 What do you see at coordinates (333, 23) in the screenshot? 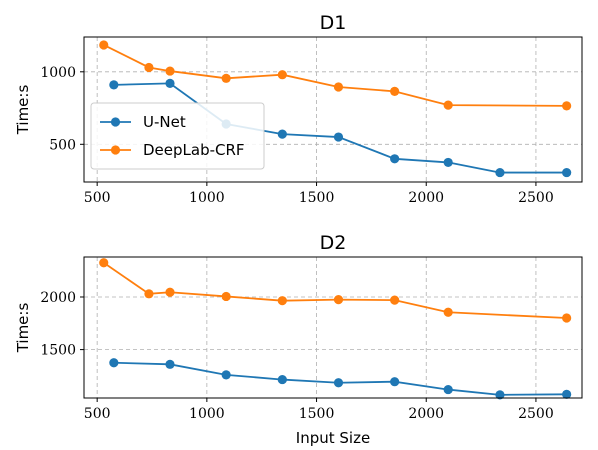
I see `chart-title: D1` at bounding box center [333, 23].